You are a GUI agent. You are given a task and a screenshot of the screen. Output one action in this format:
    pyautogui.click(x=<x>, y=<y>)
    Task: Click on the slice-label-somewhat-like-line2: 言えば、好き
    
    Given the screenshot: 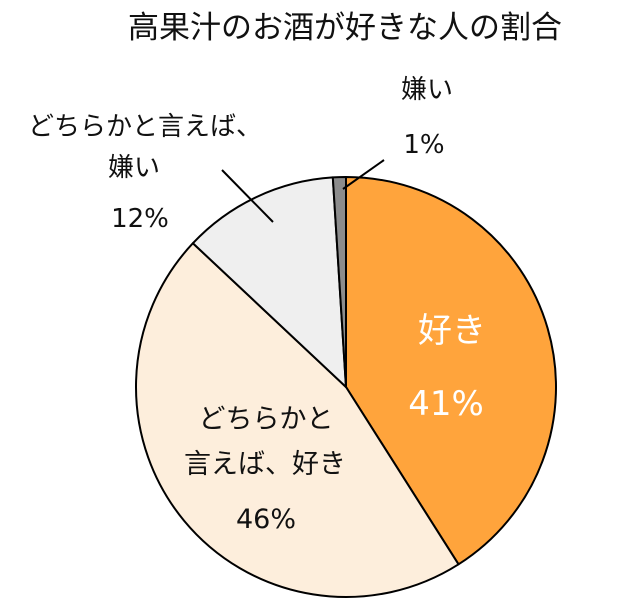 What is the action you would take?
    pyautogui.click(x=265, y=464)
    